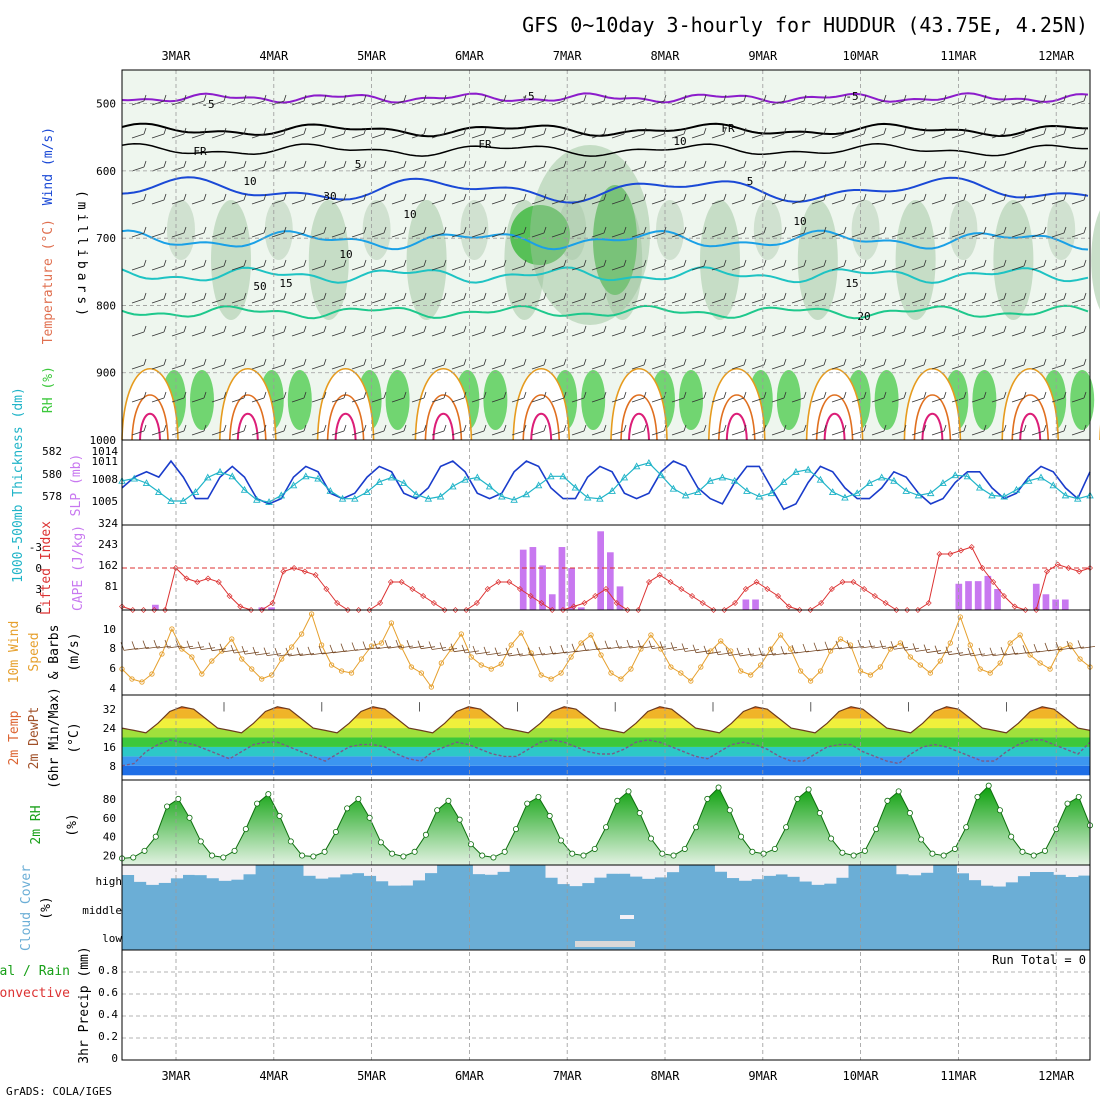 Image resolution: width=1100 pixels, height=1104 pixels. I want to click on temp-line, so click(606, 720).